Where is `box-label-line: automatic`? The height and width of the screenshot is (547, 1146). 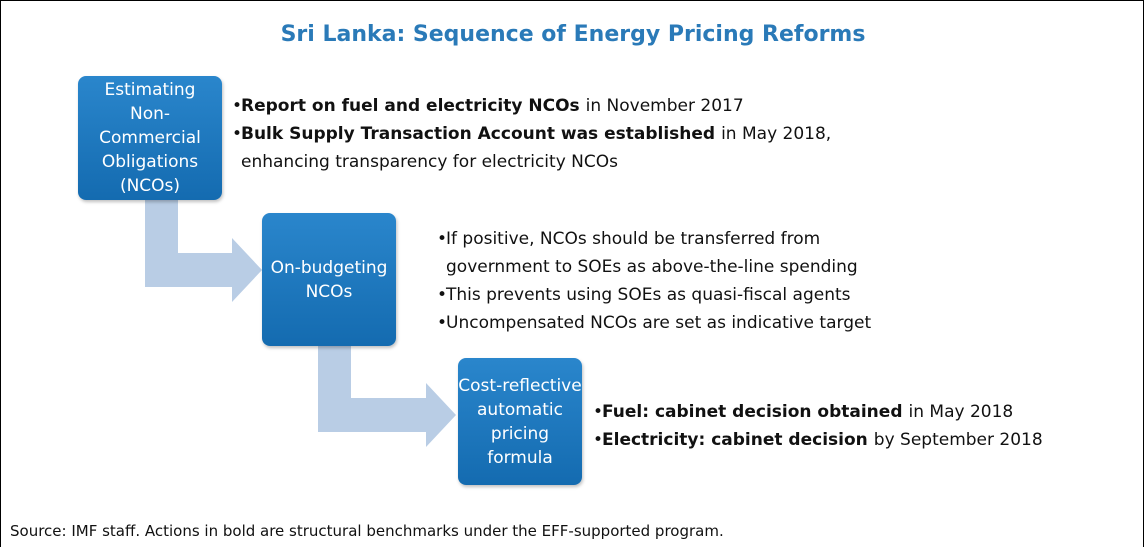
box-label-line: automatic is located at coordinates (520, 409).